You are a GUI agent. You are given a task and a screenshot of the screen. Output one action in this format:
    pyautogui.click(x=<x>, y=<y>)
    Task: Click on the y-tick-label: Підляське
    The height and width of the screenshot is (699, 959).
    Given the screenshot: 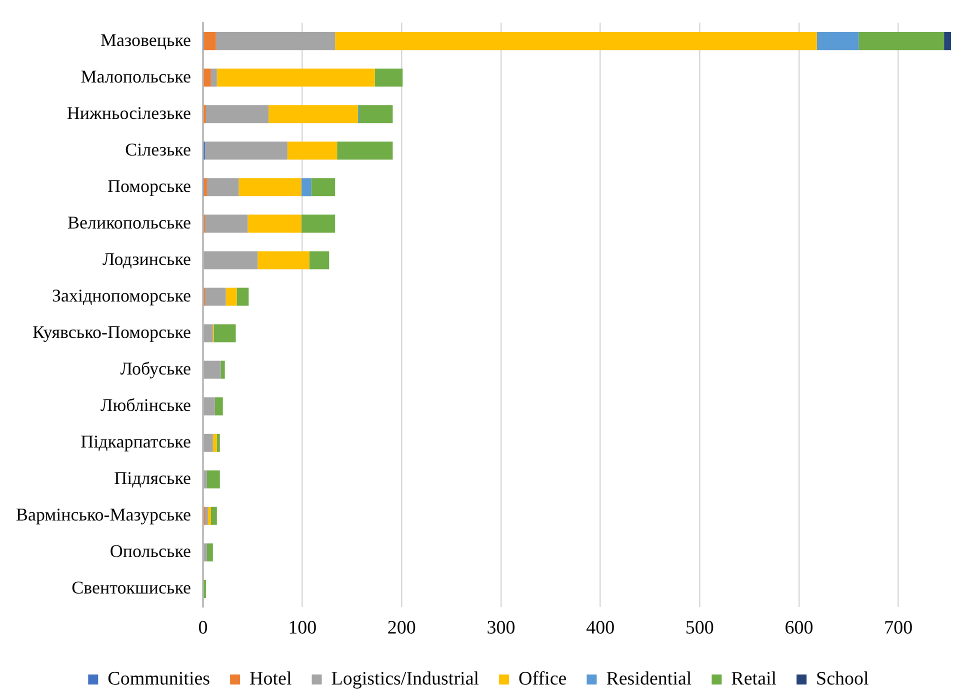 What is the action you would take?
    pyautogui.click(x=152, y=478)
    